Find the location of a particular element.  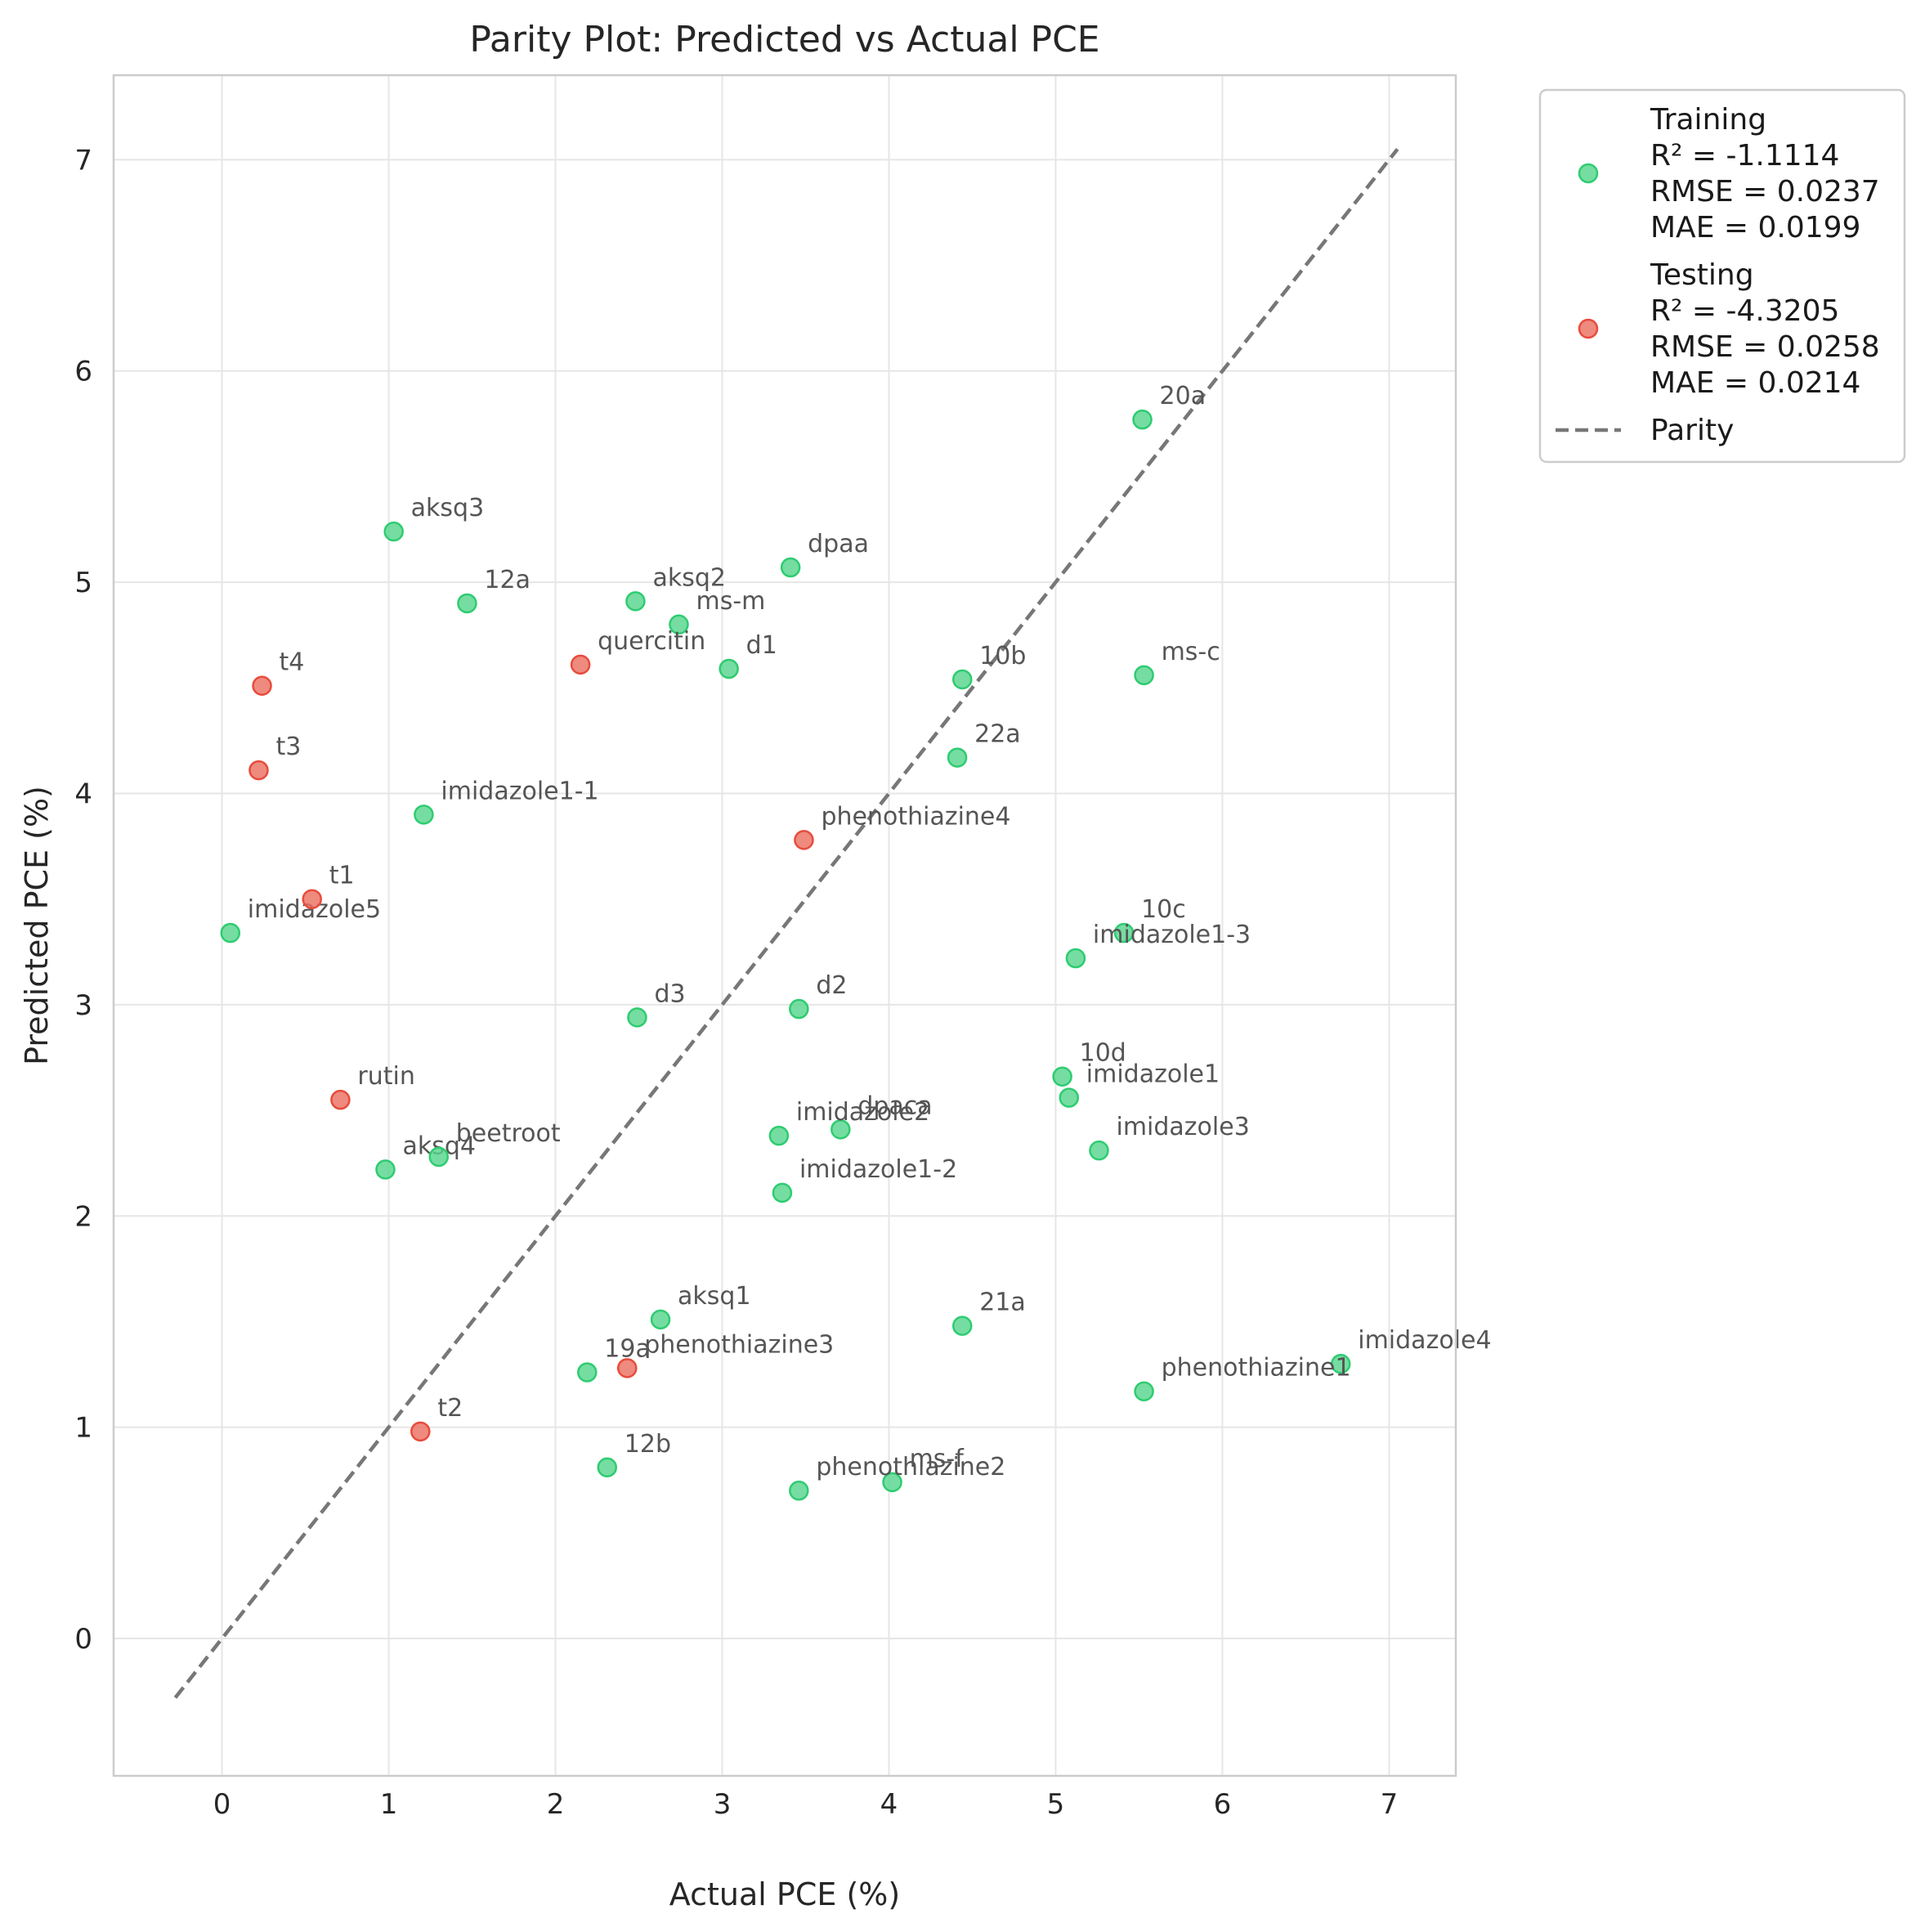

point-label: phenothiazine4 is located at coordinates (916, 816).